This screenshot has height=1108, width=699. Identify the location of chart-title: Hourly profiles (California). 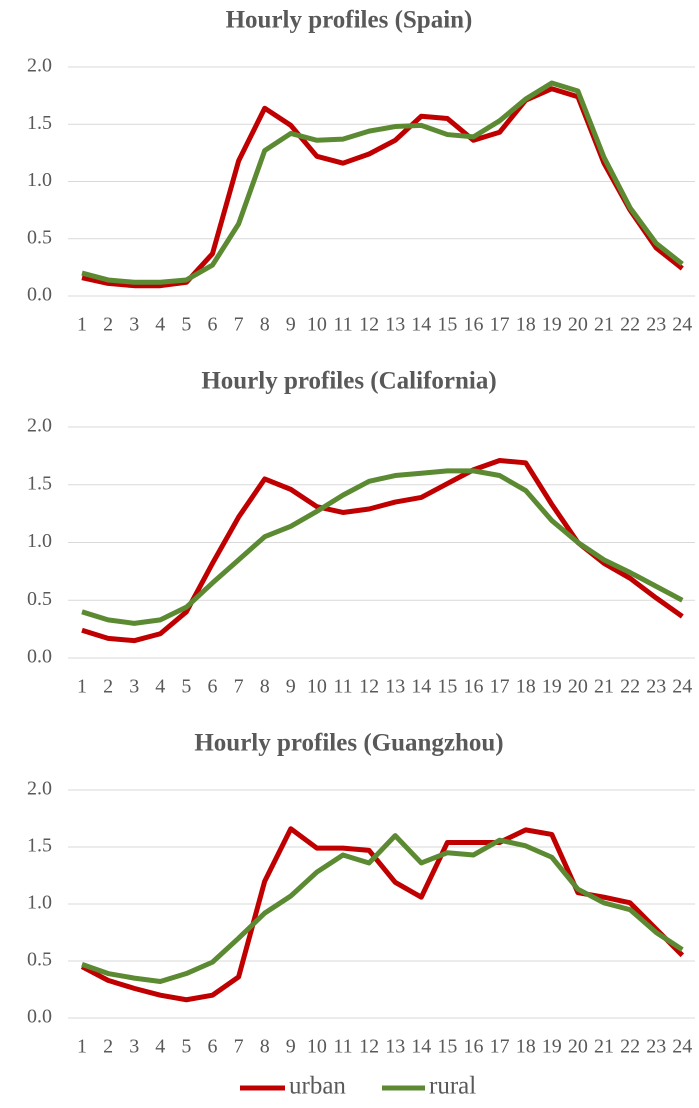
(348, 381).